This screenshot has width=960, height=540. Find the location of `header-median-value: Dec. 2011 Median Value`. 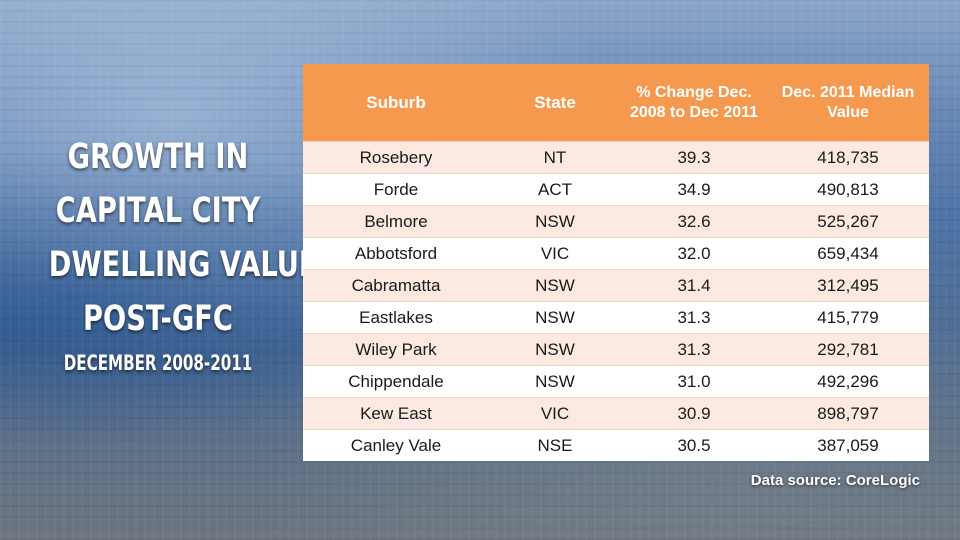

header-median-value: Dec. 2011 Median Value is located at coordinates (848, 103).